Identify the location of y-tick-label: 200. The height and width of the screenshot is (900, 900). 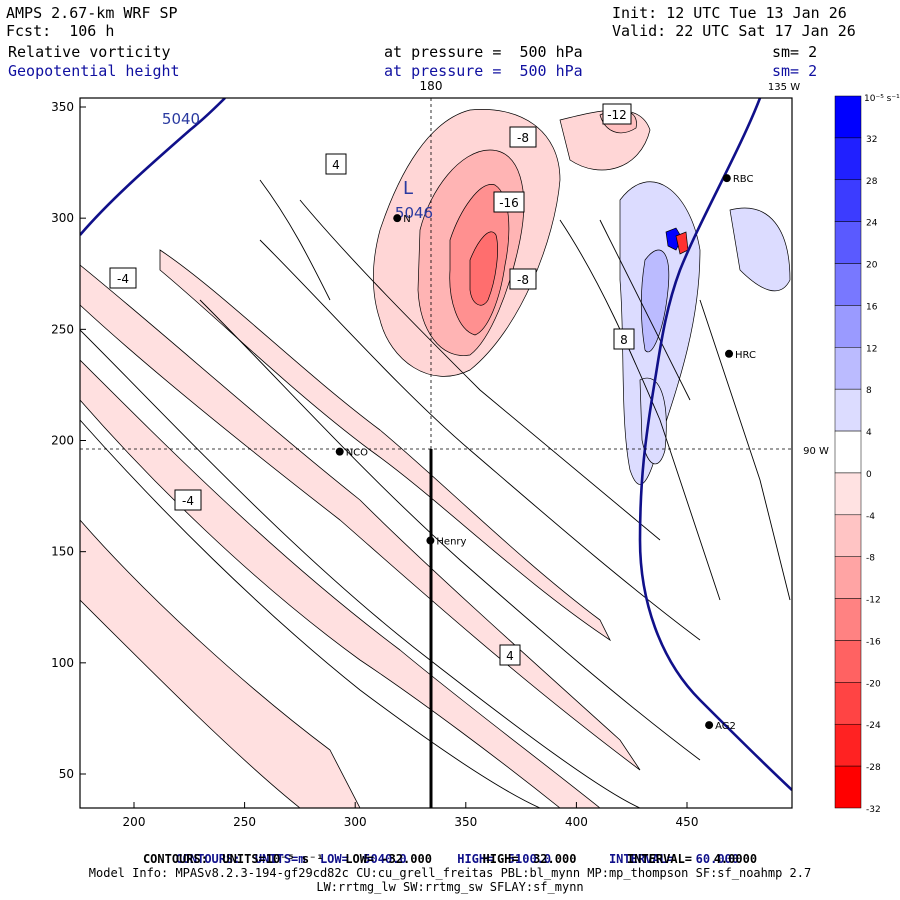
(62, 441).